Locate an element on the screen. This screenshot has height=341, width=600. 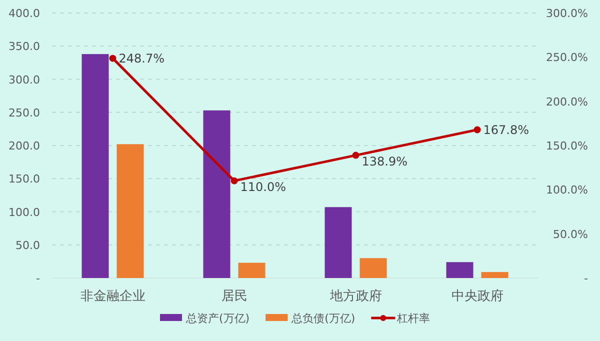
y-tick-label: 350.0 is located at coordinates (24, 47).